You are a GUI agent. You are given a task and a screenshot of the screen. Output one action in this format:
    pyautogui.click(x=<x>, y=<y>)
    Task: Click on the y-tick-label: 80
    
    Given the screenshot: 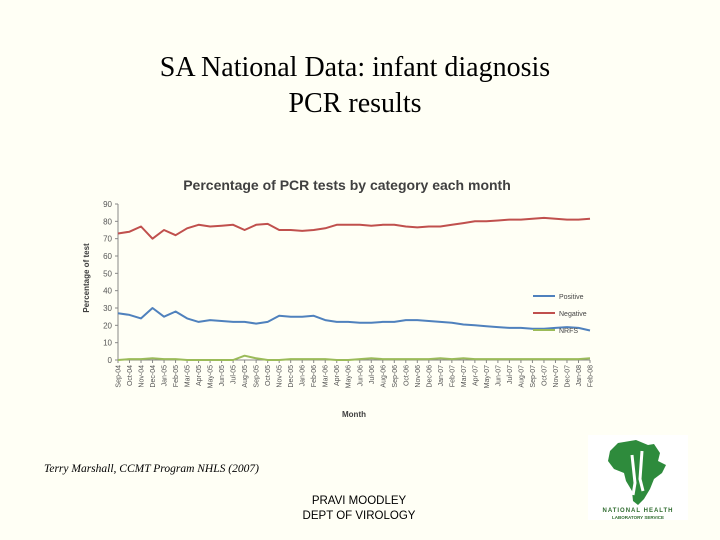 What is the action you would take?
    pyautogui.click(x=107, y=221)
    